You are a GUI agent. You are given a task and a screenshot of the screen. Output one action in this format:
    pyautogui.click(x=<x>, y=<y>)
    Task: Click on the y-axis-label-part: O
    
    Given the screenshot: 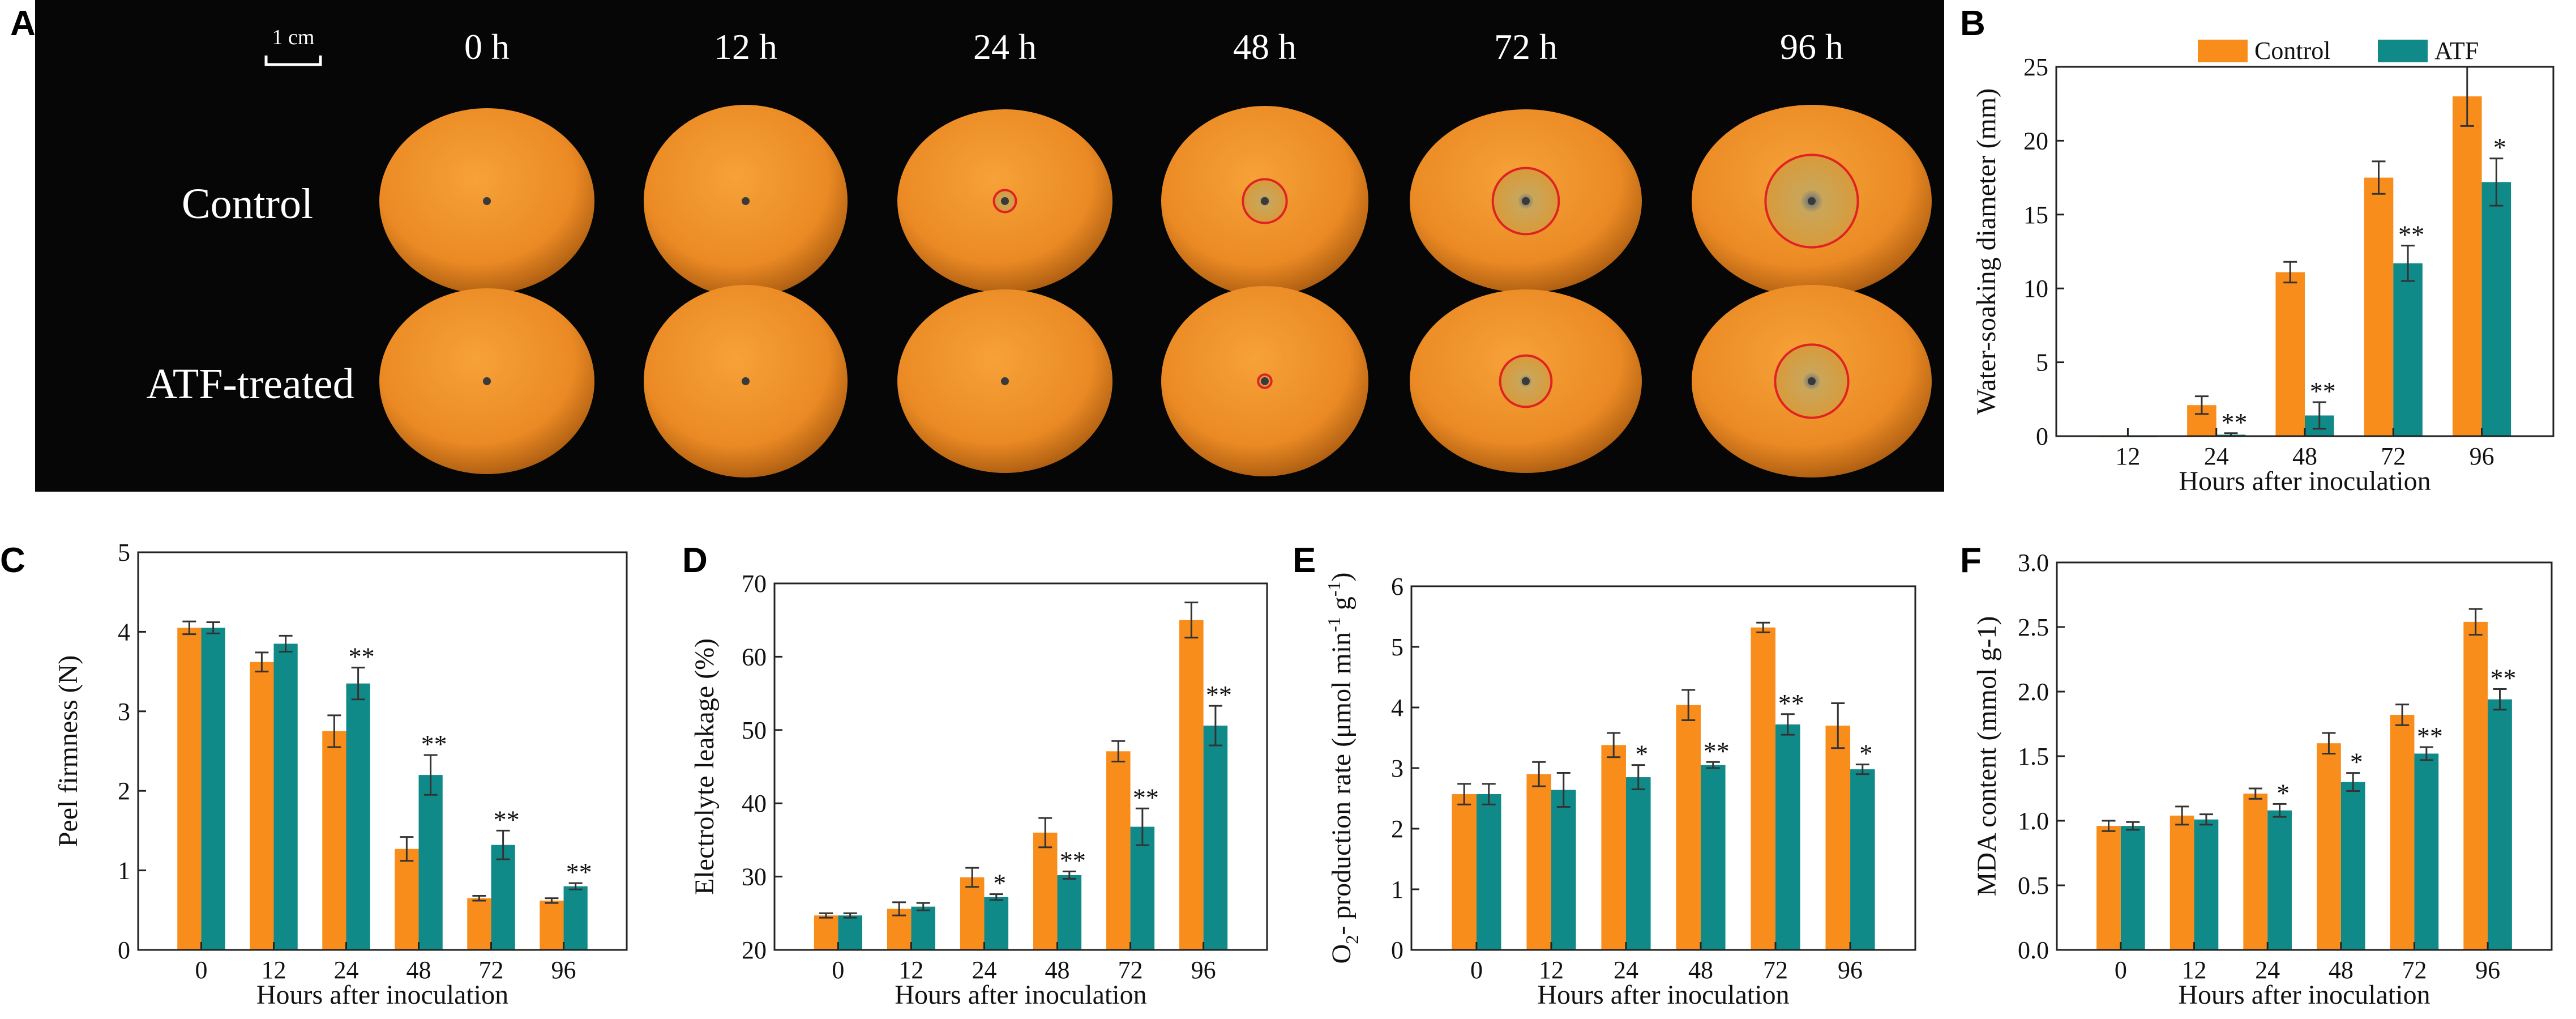 What is the action you would take?
    pyautogui.click(x=1341, y=954)
    